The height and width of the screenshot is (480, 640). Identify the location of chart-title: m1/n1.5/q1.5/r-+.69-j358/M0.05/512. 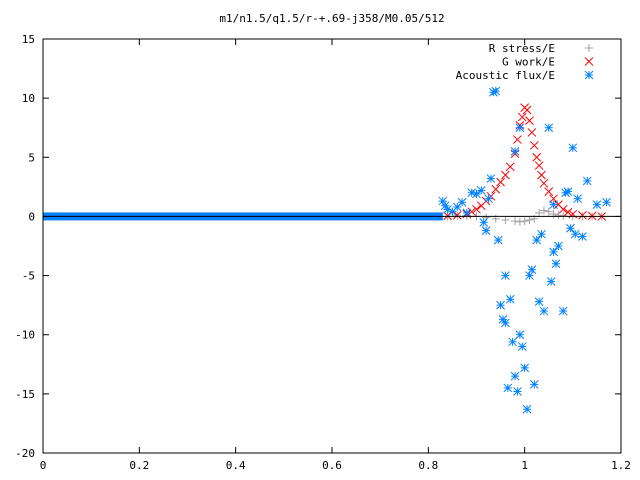
(331, 18).